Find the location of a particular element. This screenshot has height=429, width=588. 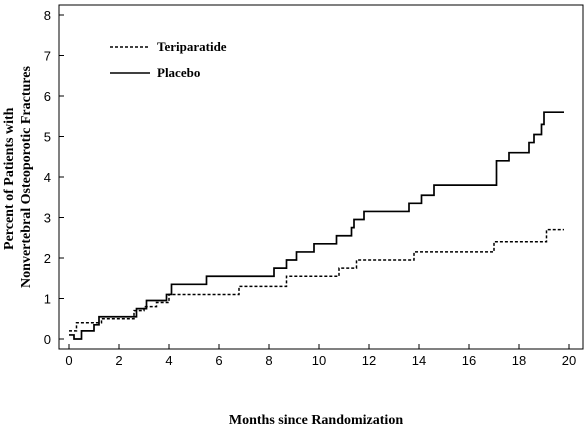

x-axis-title: Months since Randomization is located at coordinates (316, 420).